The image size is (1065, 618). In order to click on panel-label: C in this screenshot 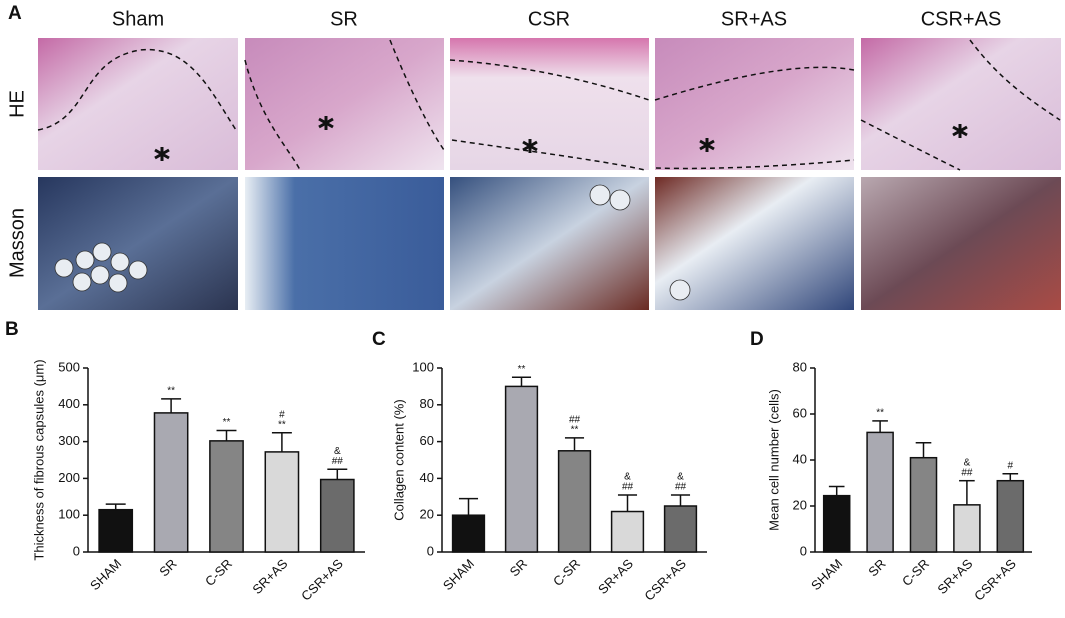, I will do `click(379, 339)`.